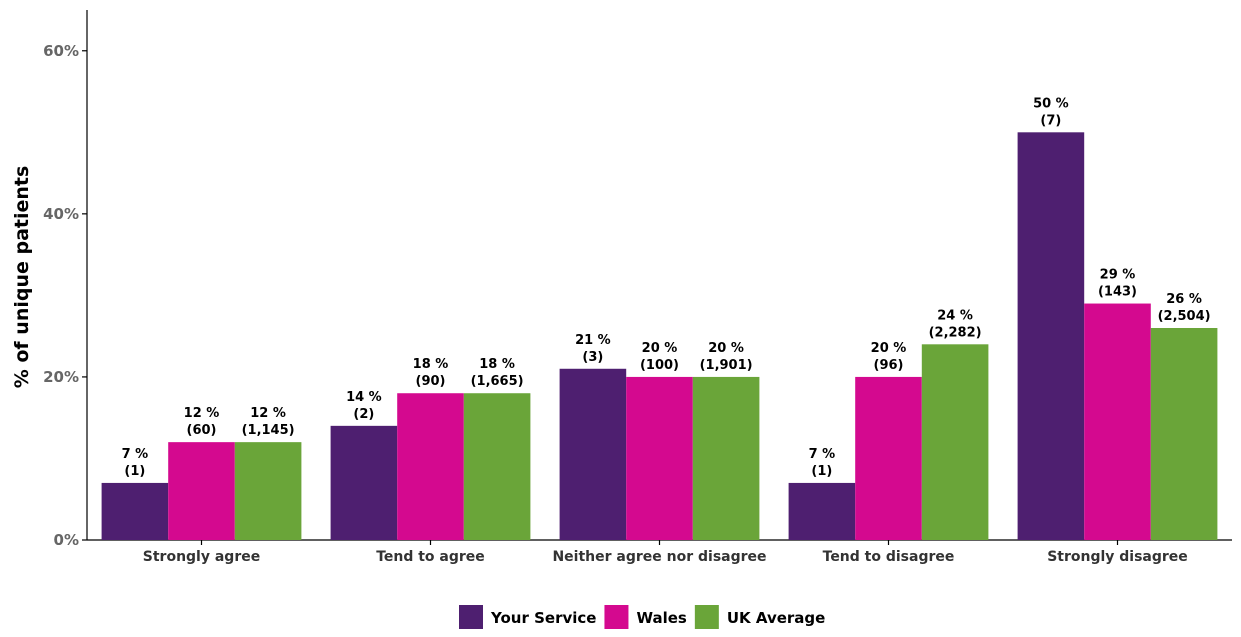 The width and height of the screenshot is (1241, 637). I want to click on legend: Your Service Wales UK Average, so click(642, 617).